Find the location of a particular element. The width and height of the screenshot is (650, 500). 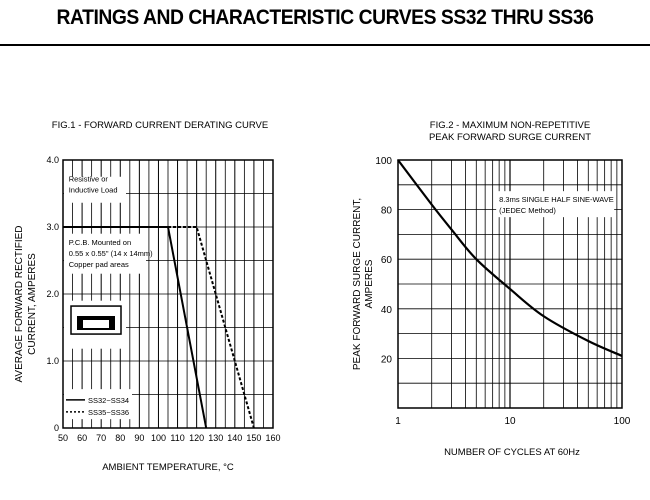

fig2-title: FIG.2 - MAXIMUM NON-REPETITIVE is located at coordinates (510, 125).